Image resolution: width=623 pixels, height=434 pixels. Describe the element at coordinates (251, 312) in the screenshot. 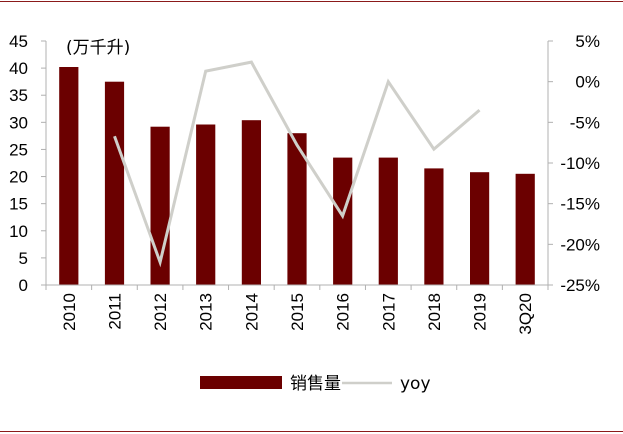

I see `x-tick-label: 2014` at that location.